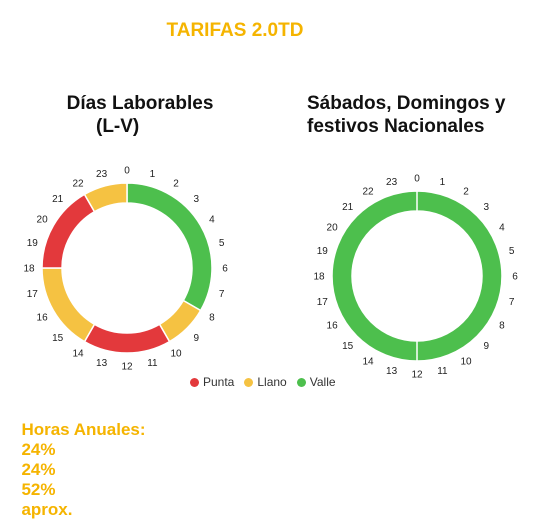  Describe the element at coordinates (140, 115) in the screenshot. I see `weekday-chart-title: Días Laborables (L-V)` at that location.